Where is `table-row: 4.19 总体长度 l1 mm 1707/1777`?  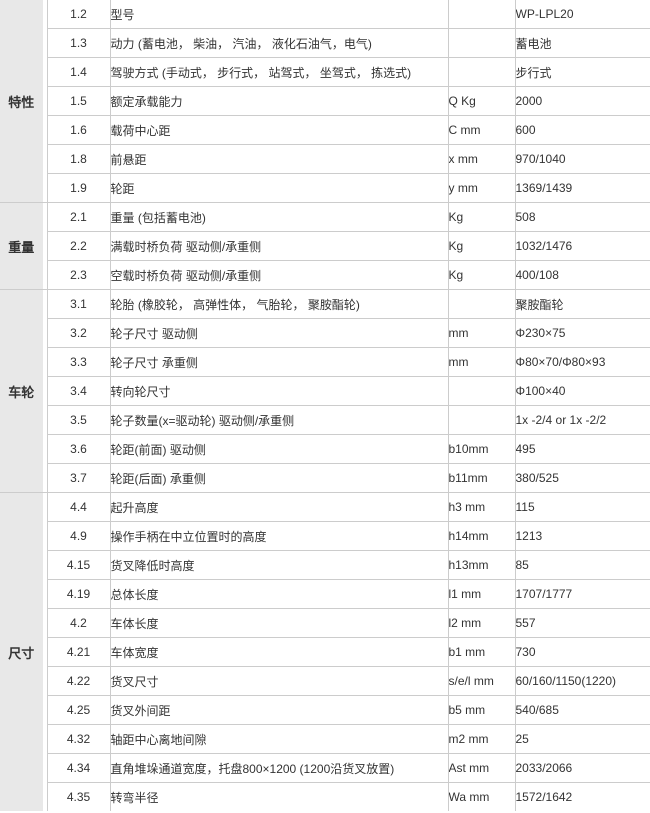
table-row: 4.19 总体长度 l1 mm 1707/1777 is located at coordinates (325, 594).